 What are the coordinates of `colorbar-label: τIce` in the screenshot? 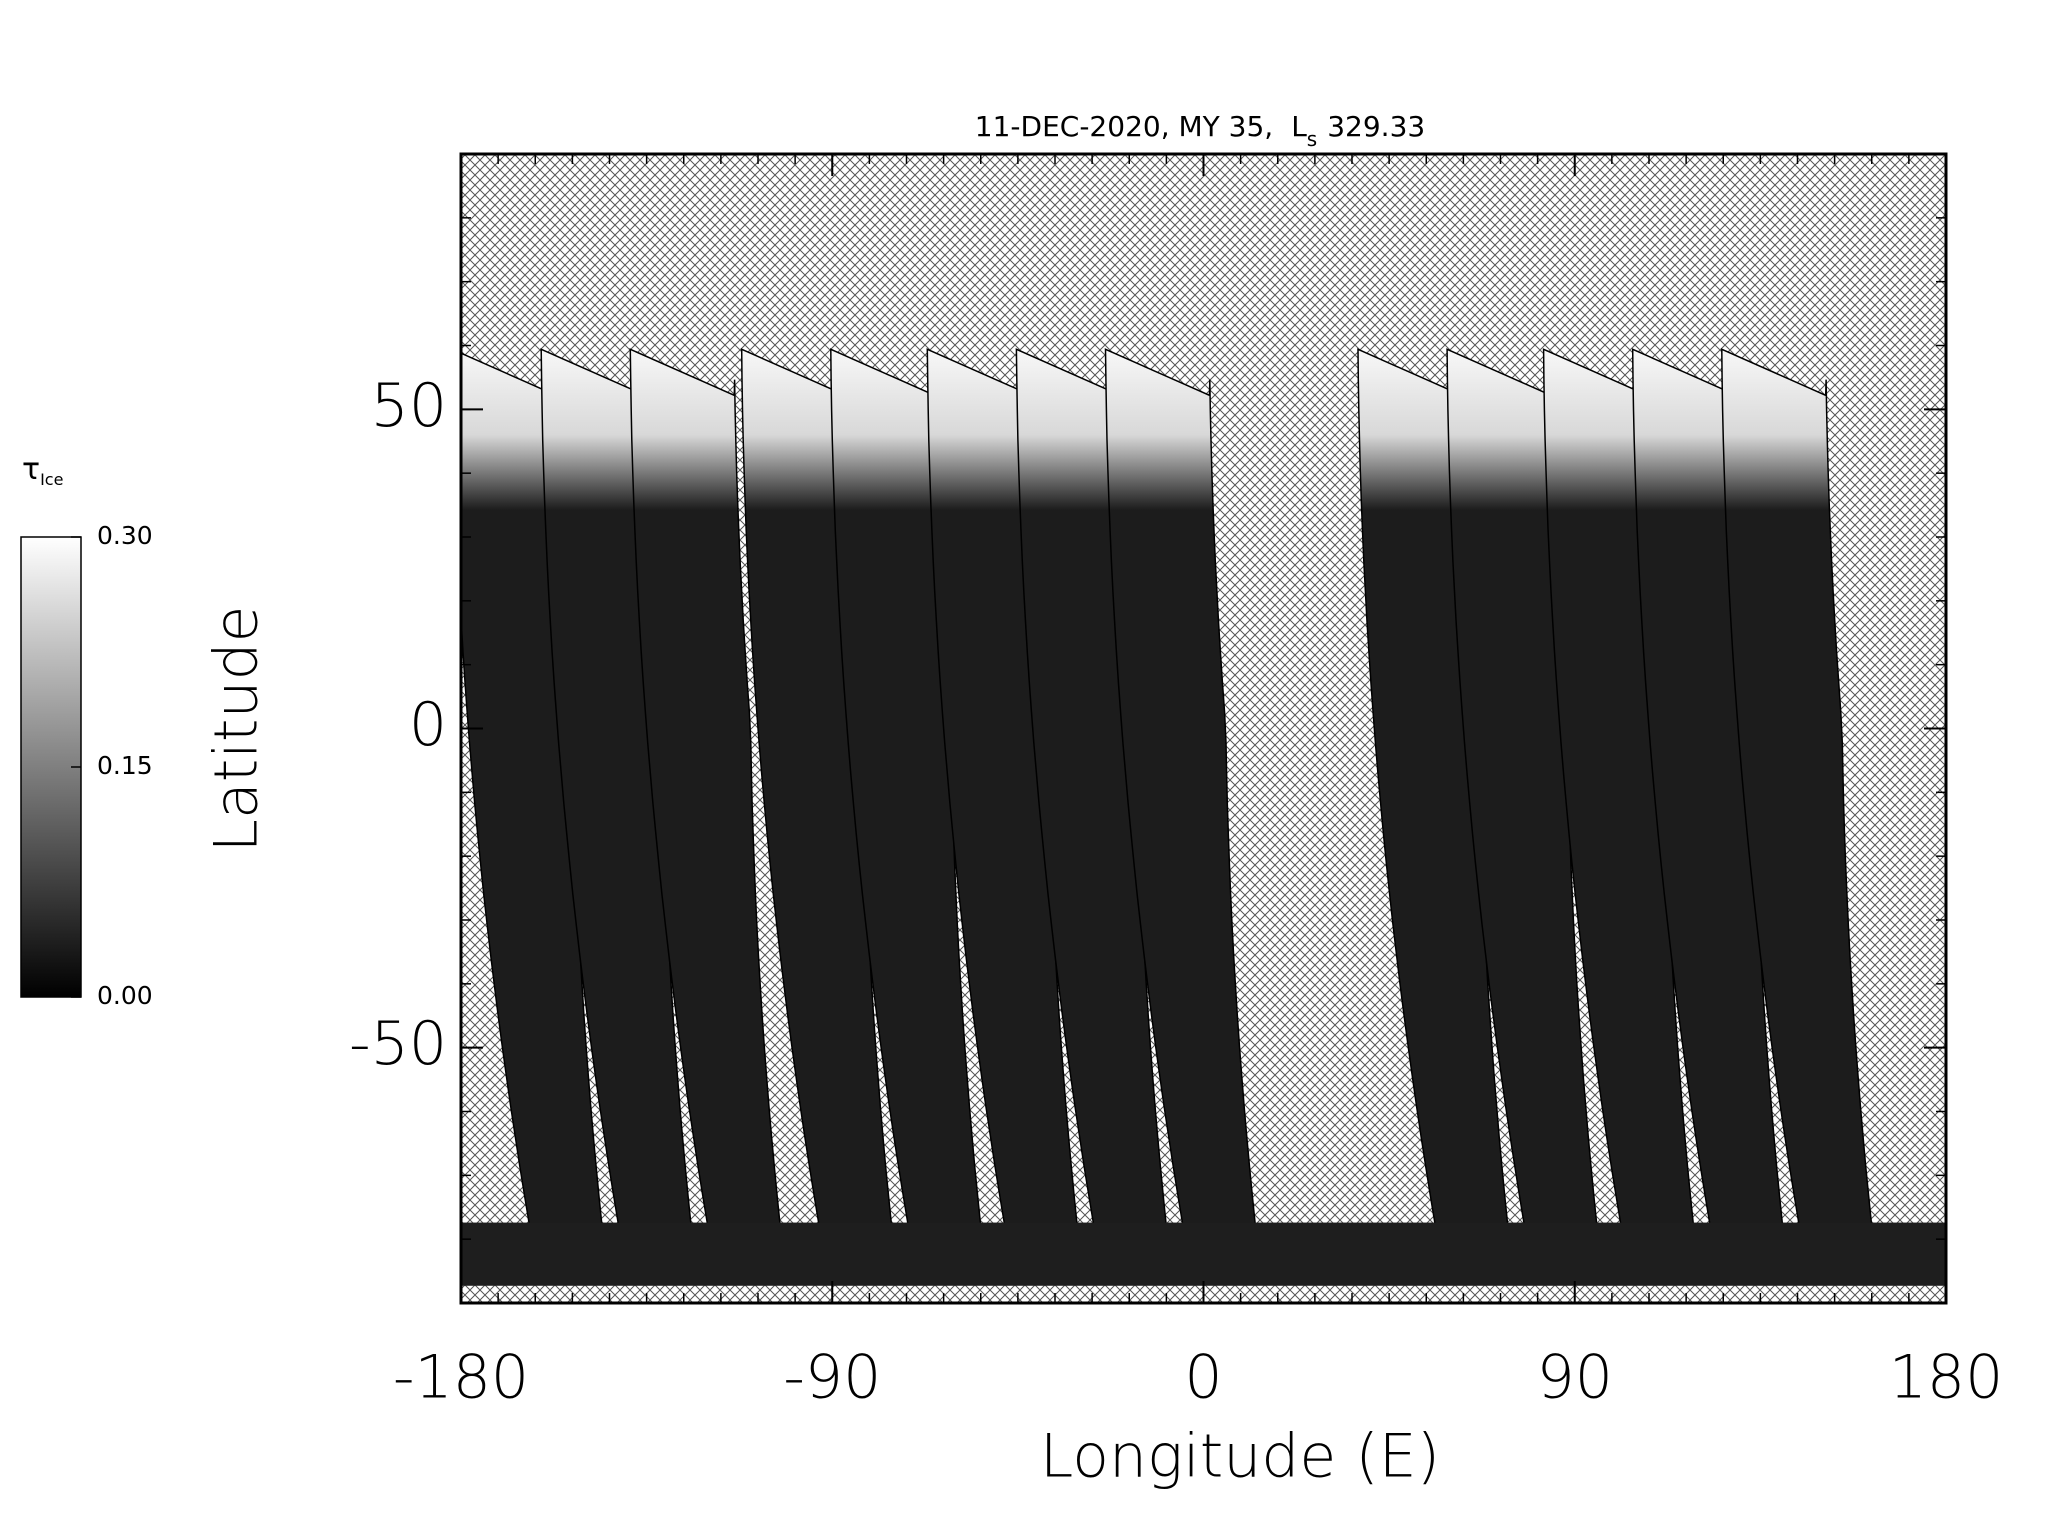 It's located at (42, 470).